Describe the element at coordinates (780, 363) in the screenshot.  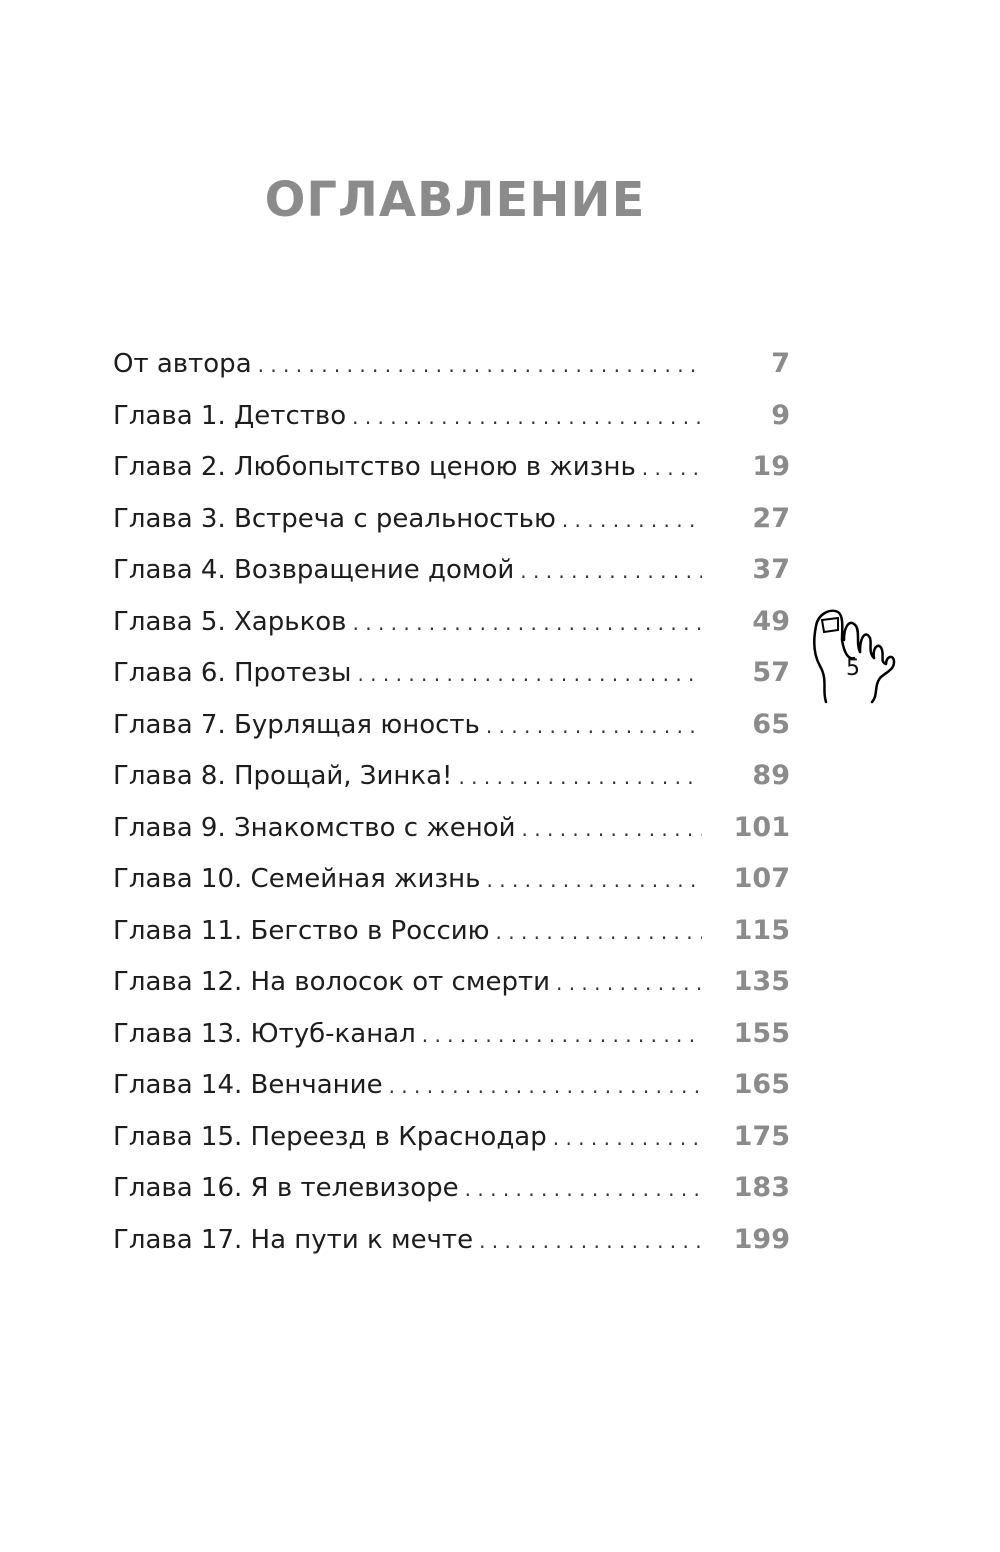
I see `toc-entry-page: 7` at that location.